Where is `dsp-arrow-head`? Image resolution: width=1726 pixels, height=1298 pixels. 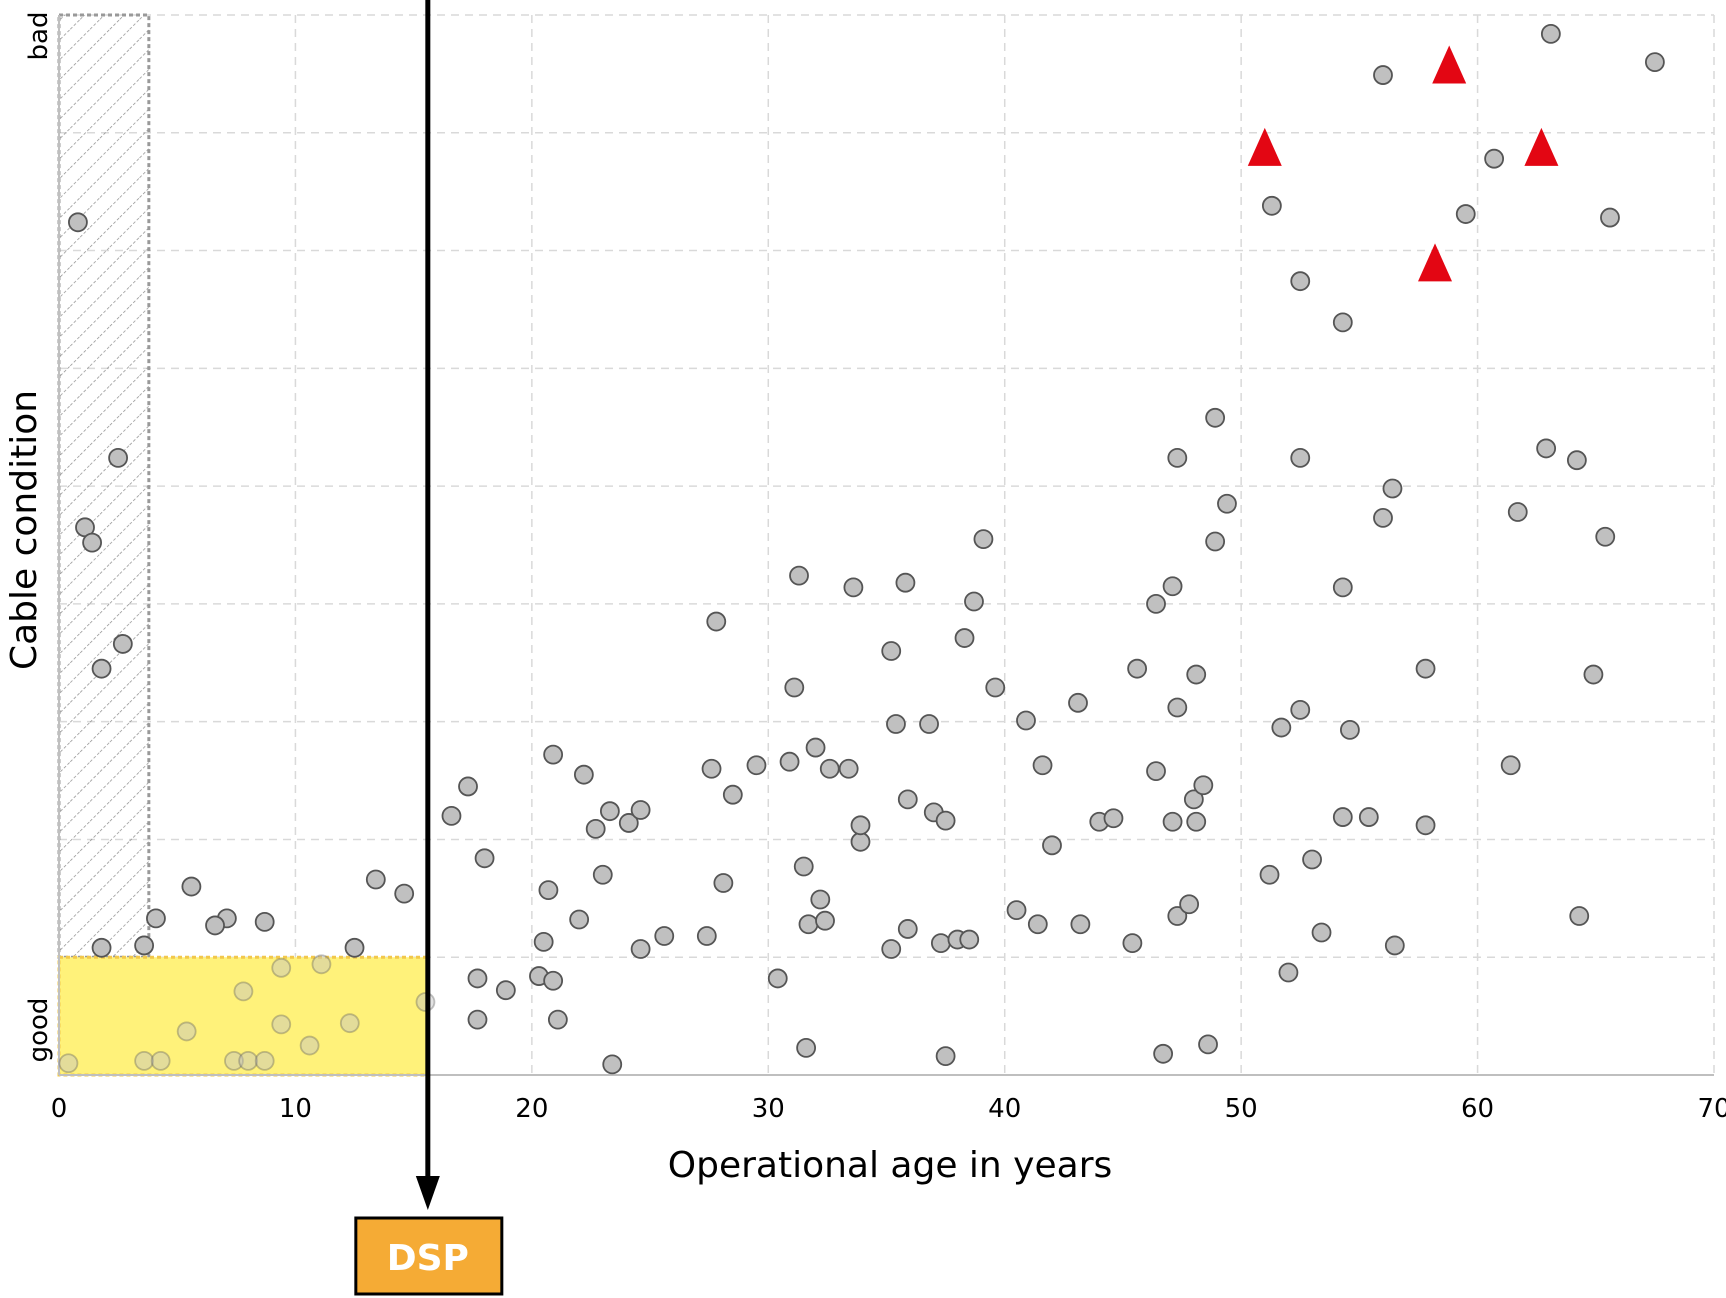
dsp-arrow-head is located at coordinates (427, 1193).